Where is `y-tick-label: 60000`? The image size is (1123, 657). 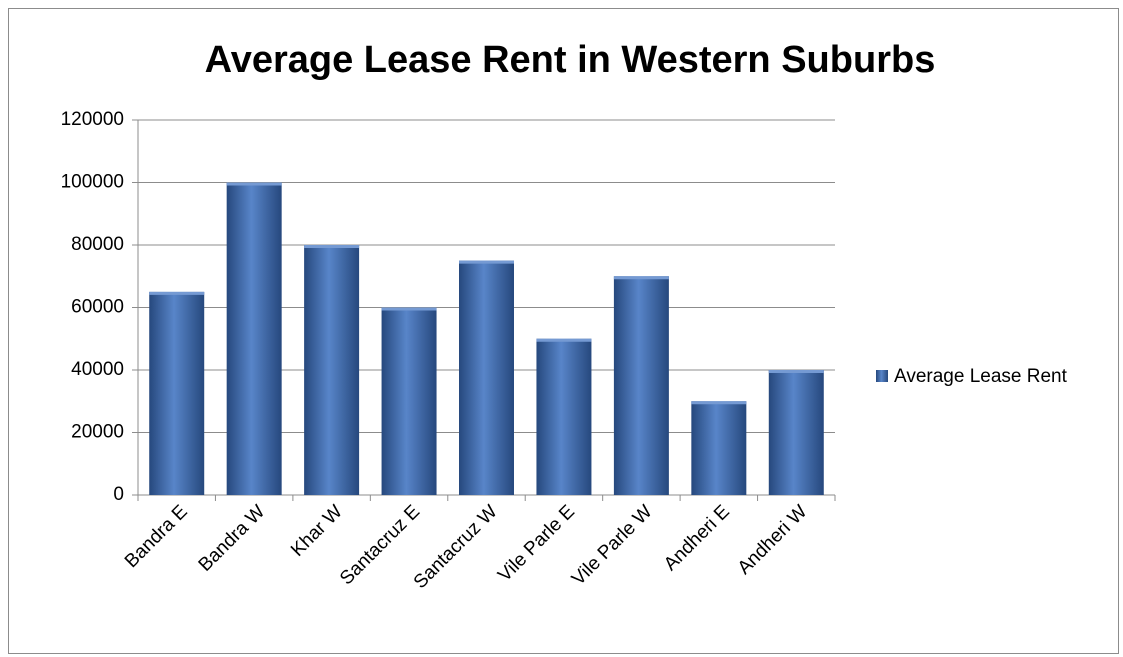
y-tick-label: 60000 is located at coordinates (97, 307).